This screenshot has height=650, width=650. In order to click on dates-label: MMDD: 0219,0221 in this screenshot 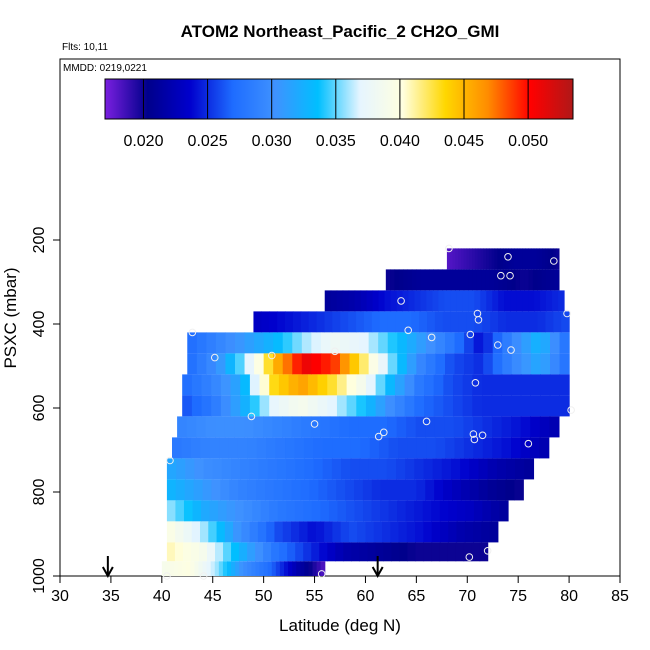, I will do `click(105, 68)`.